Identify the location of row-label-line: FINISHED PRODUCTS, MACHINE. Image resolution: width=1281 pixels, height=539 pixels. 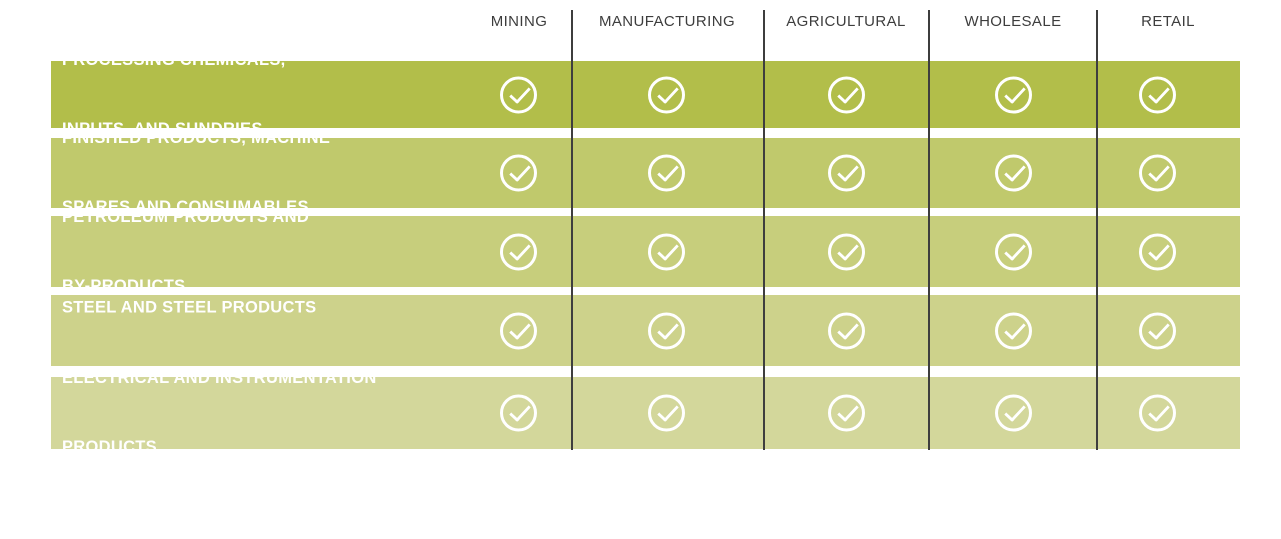
(196, 138).